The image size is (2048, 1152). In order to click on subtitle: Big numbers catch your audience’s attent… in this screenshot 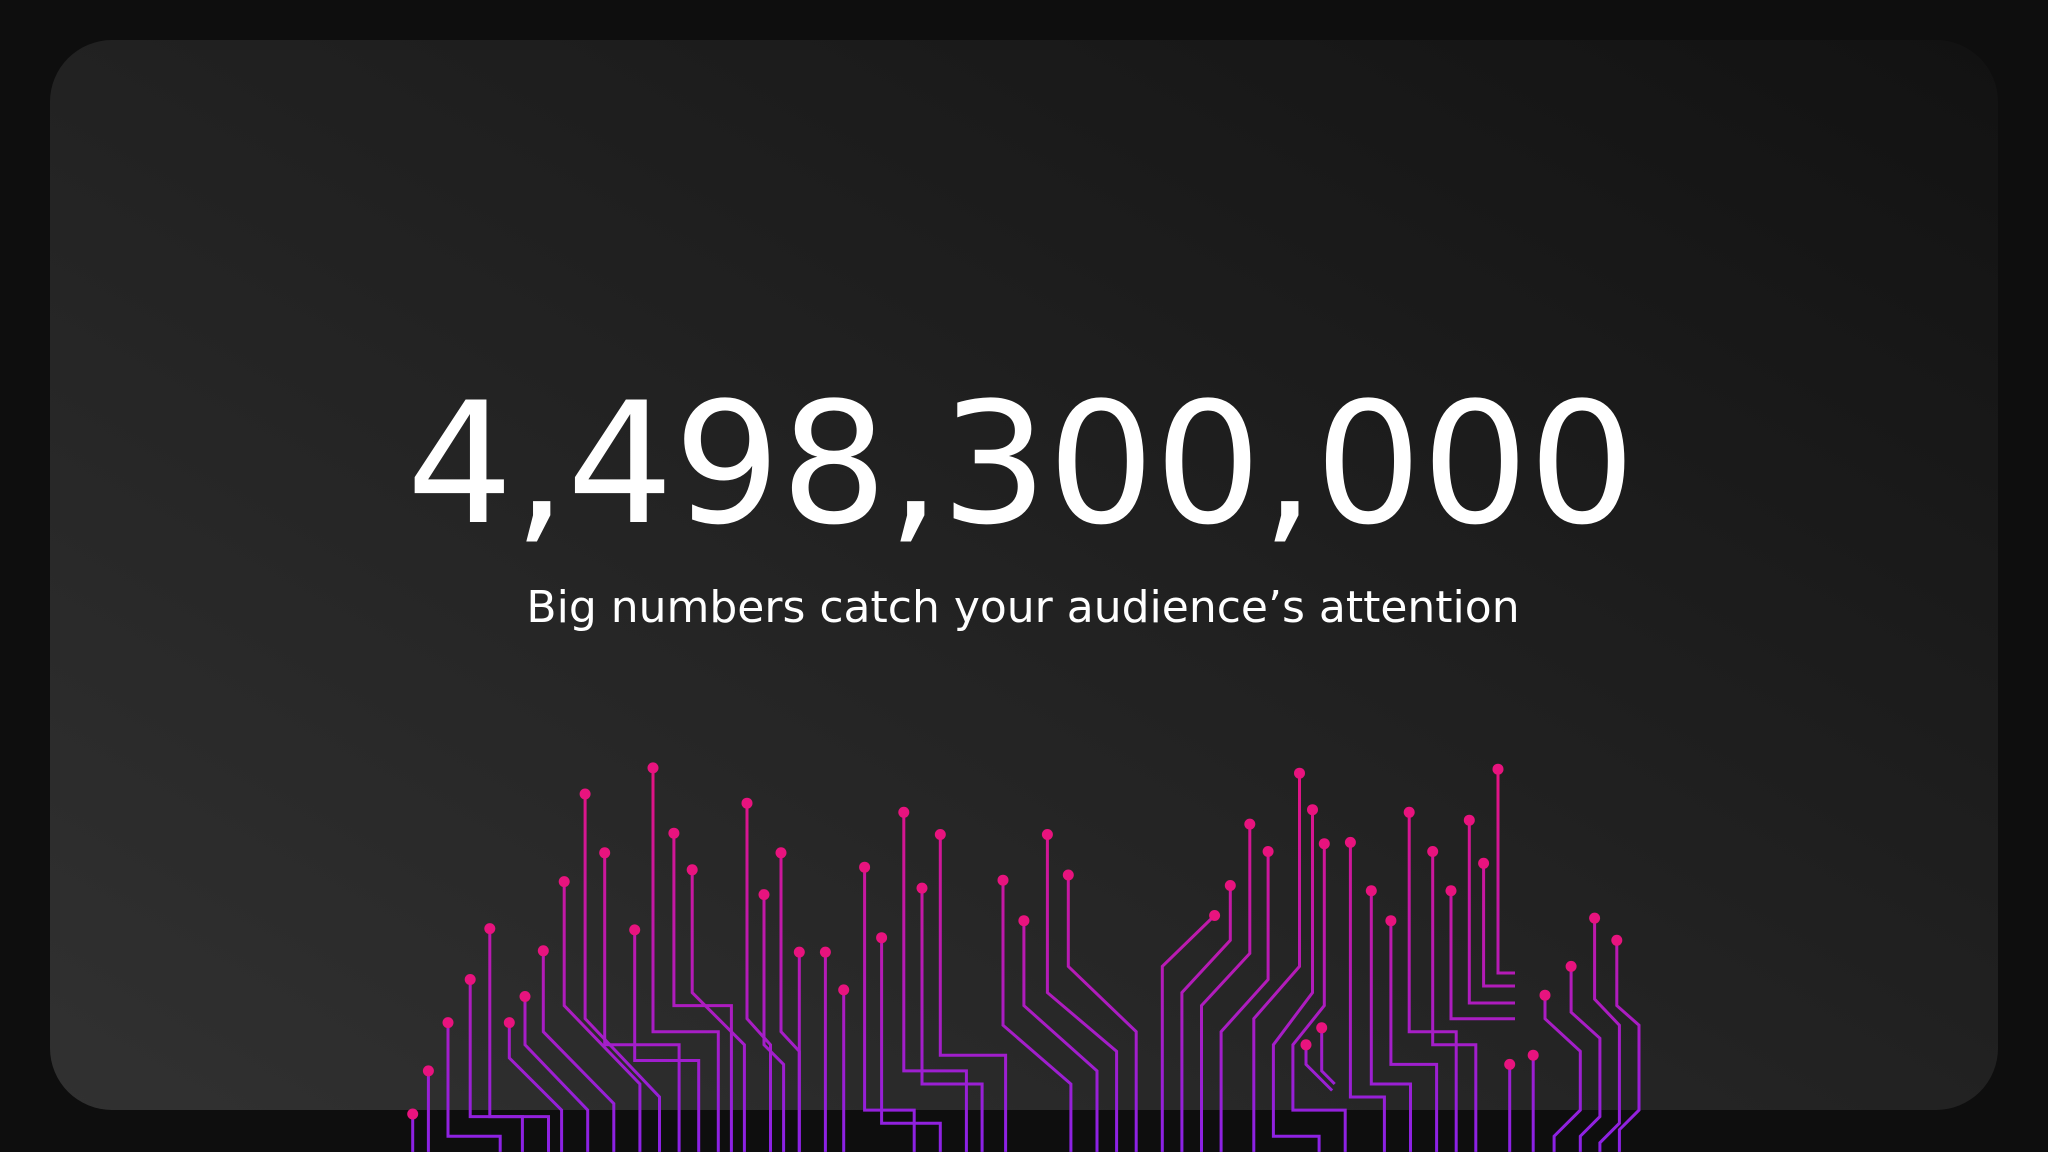, I will do `click(1022, 607)`.